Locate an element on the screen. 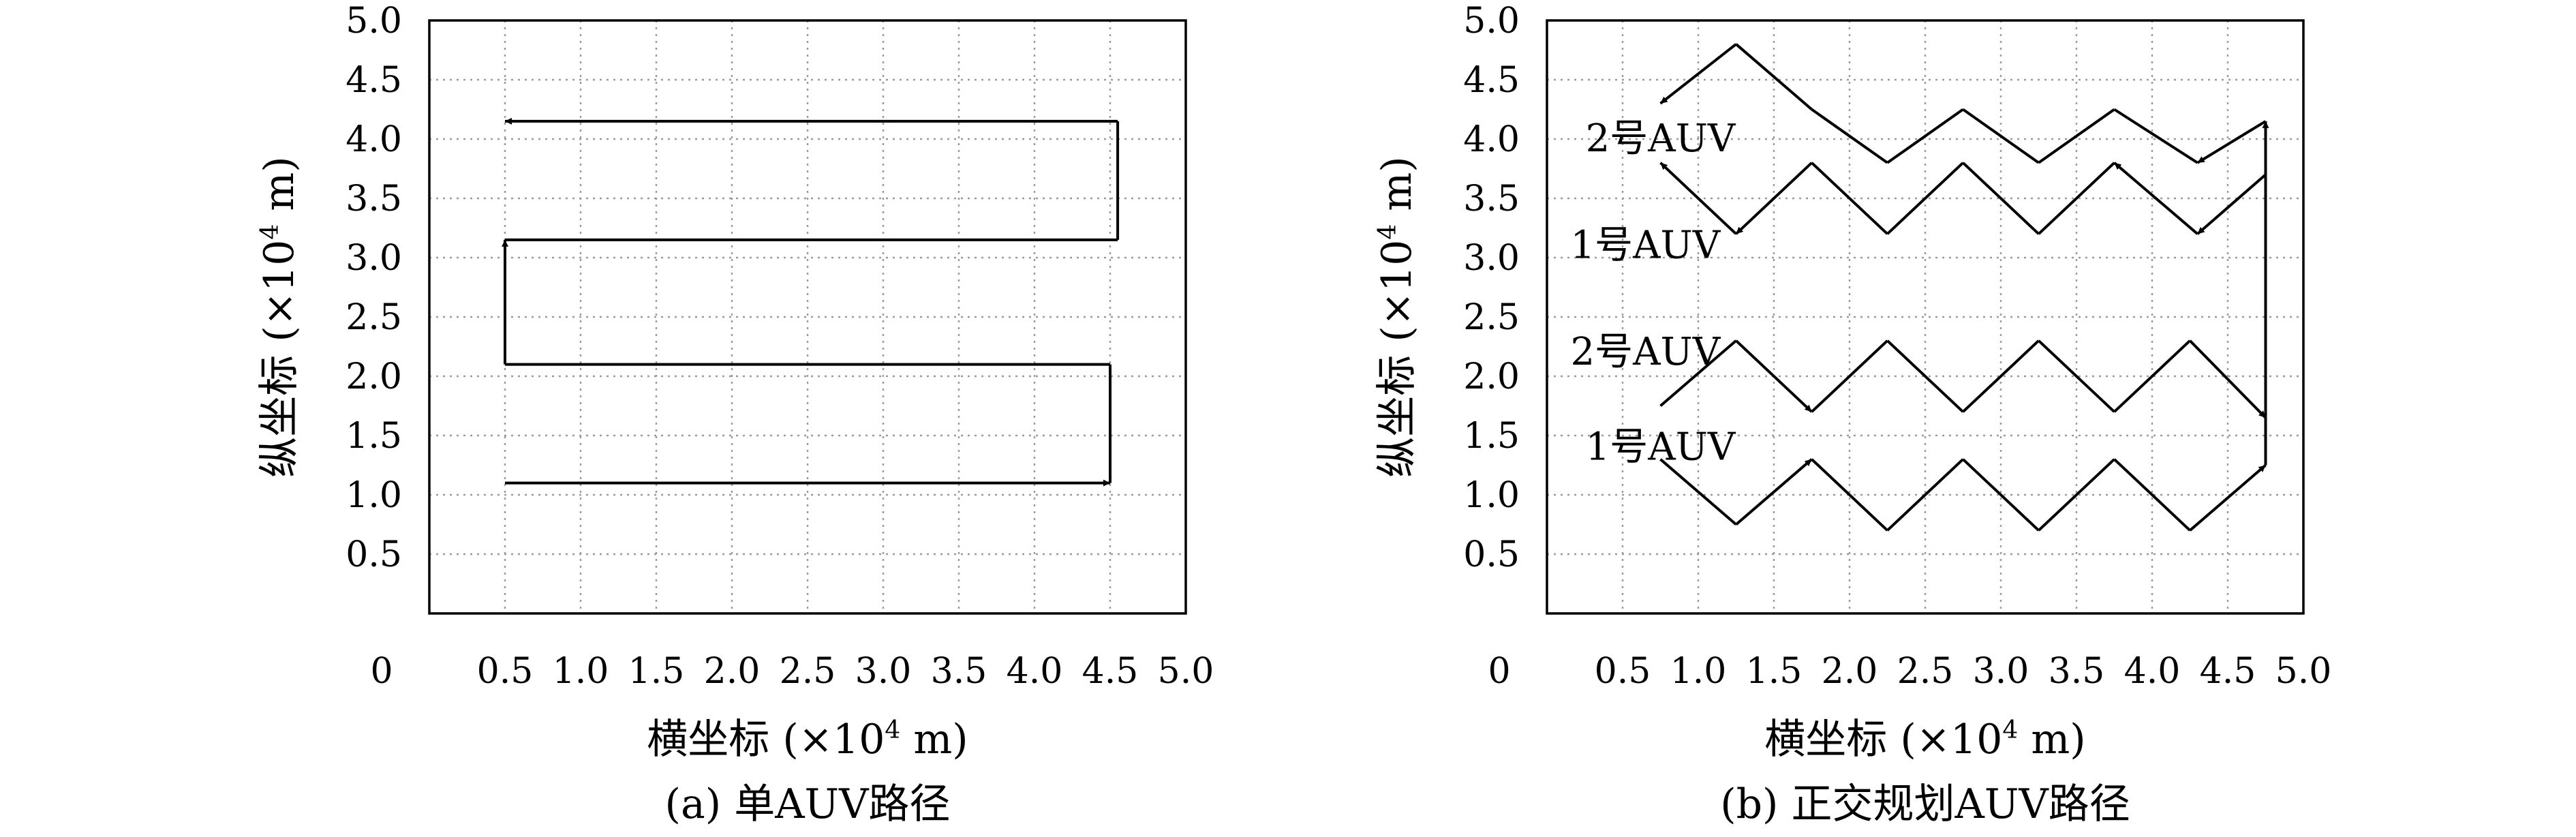  series-b is located at coordinates (1964, 287).